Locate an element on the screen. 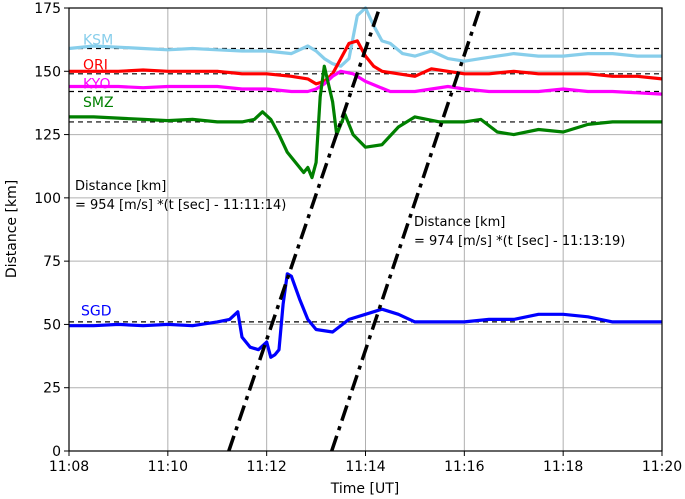  sgd-label: SGD is located at coordinates (96, 312).